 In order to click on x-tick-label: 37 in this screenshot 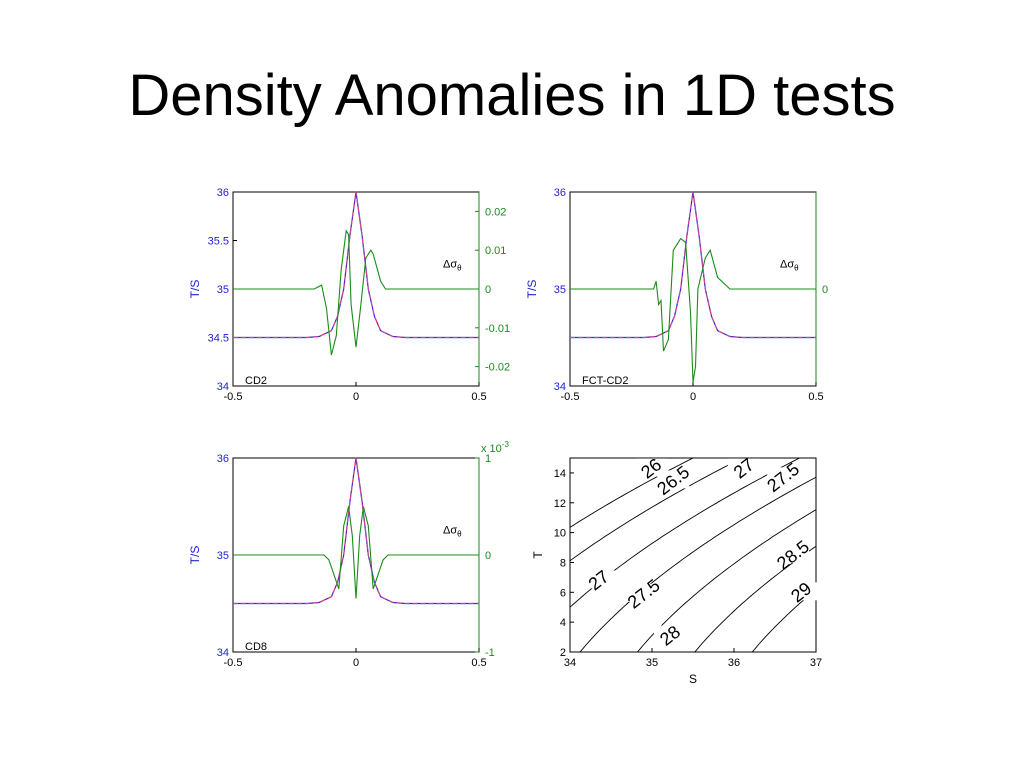, I will do `click(816, 663)`.